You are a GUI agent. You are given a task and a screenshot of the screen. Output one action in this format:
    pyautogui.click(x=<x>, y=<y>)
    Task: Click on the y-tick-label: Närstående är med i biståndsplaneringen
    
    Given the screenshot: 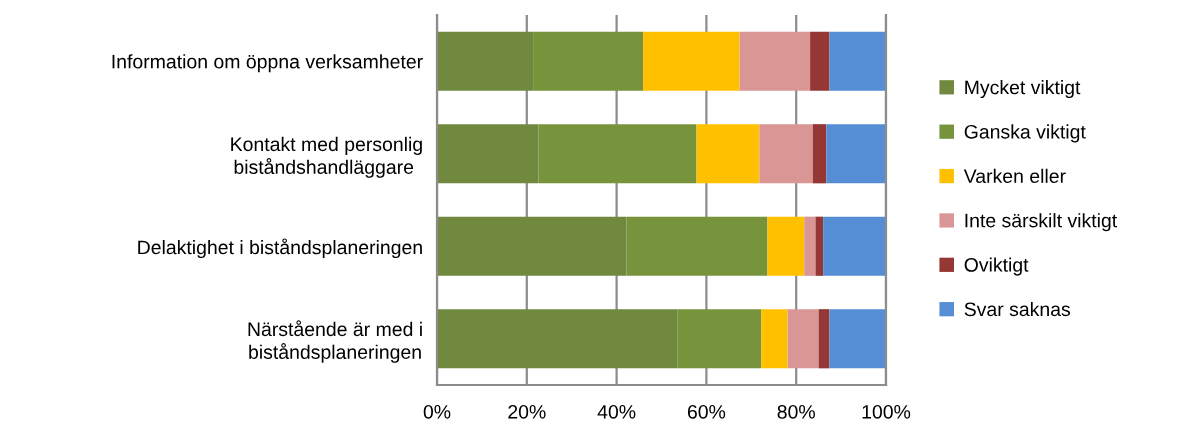 What is the action you would take?
    pyautogui.click(x=335, y=341)
    